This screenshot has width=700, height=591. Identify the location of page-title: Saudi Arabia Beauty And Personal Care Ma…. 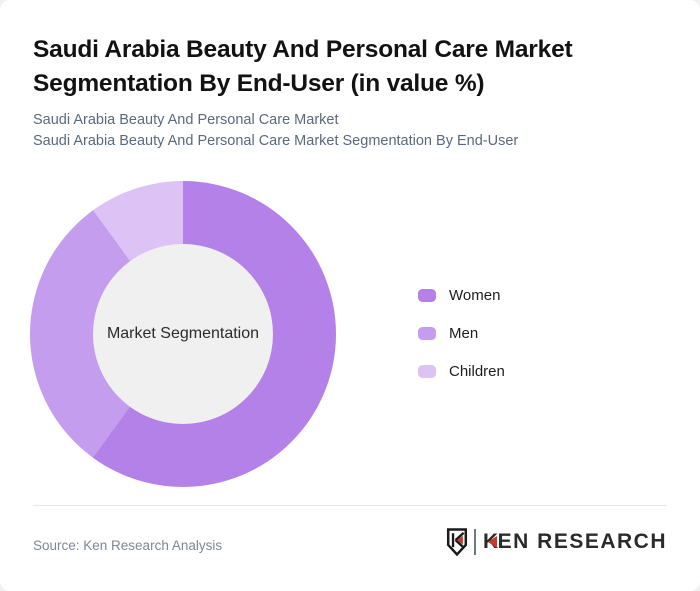
(303, 67).